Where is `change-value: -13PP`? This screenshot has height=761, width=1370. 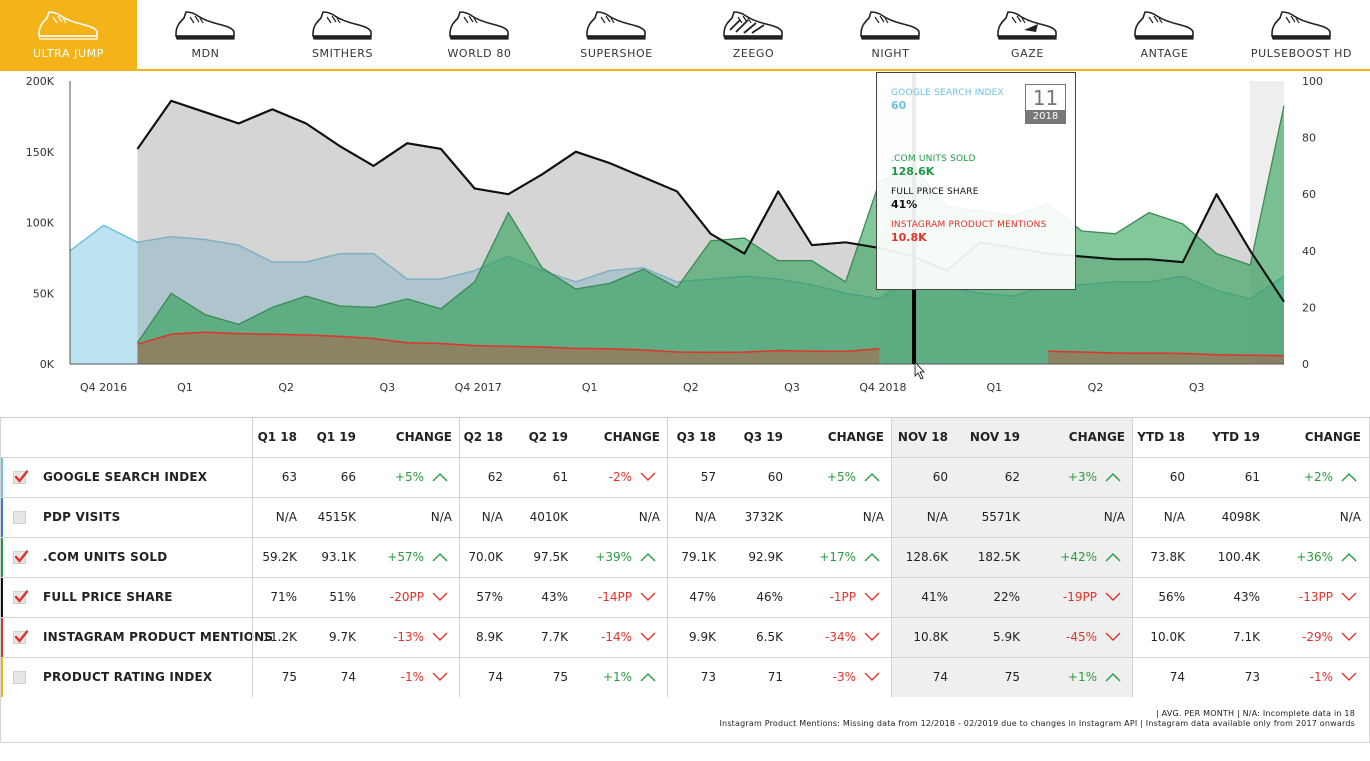 change-value: -13PP is located at coordinates (1315, 597).